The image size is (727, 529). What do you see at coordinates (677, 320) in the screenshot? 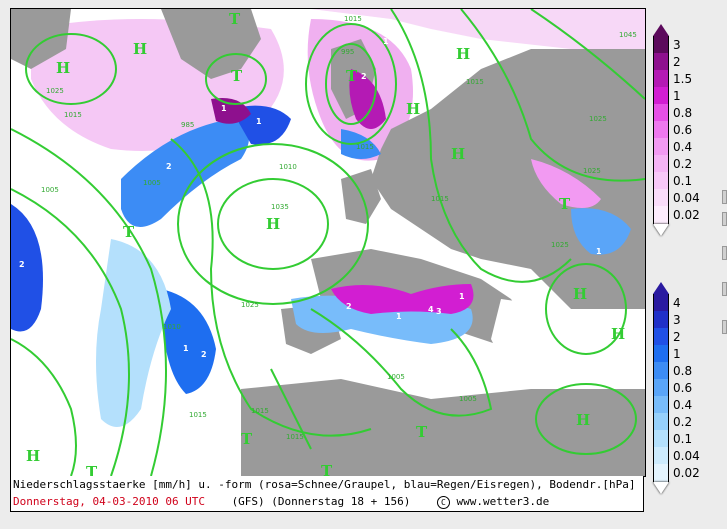
I see `legend-value: 3` at bounding box center [677, 320].